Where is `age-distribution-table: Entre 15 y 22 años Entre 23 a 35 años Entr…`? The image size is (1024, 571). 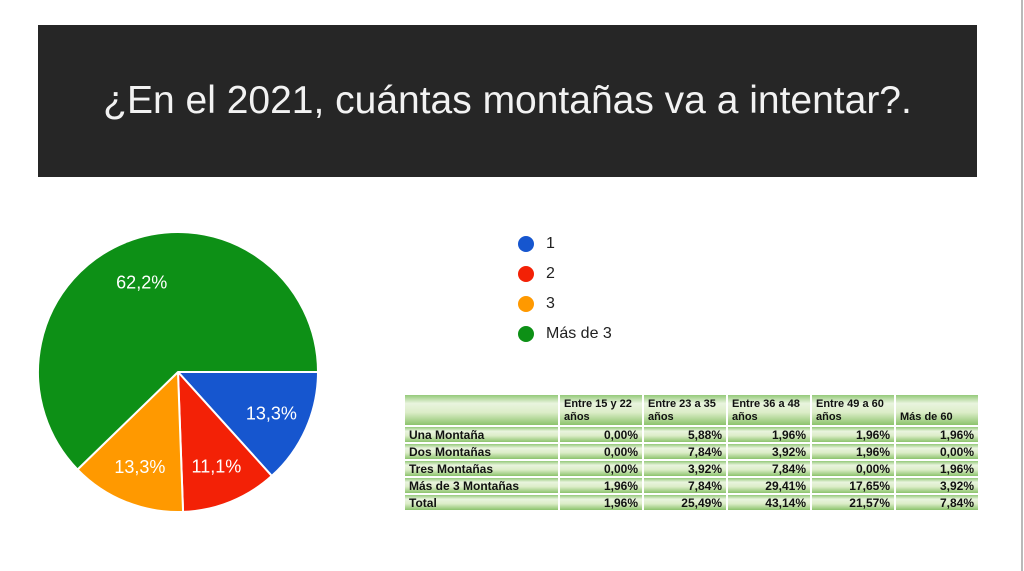 age-distribution-table: Entre 15 y 22 años Entre 23 a 35 años Entr… is located at coordinates (691, 452).